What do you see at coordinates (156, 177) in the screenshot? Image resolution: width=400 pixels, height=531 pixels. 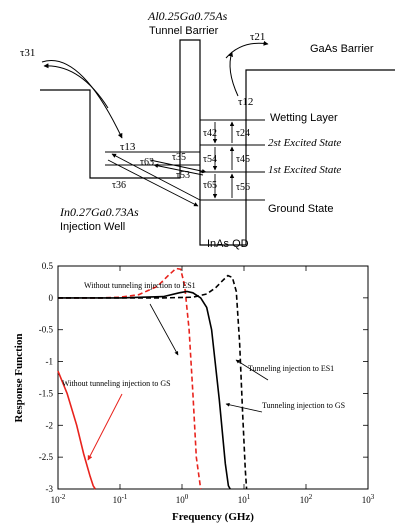 I see `arrow-tau63` at bounding box center [156, 177].